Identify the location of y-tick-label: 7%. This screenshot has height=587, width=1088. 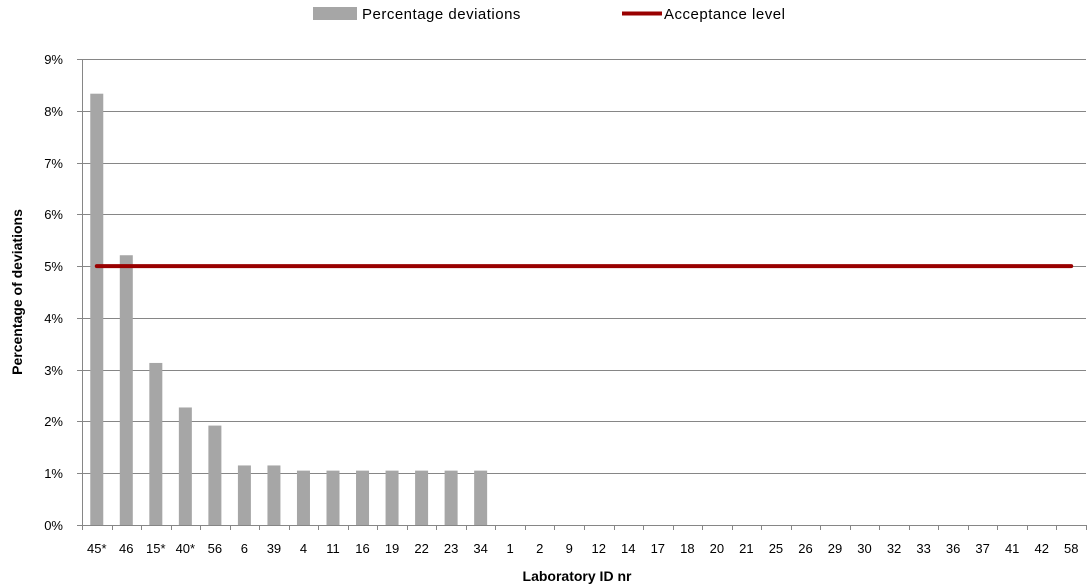
(53, 163).